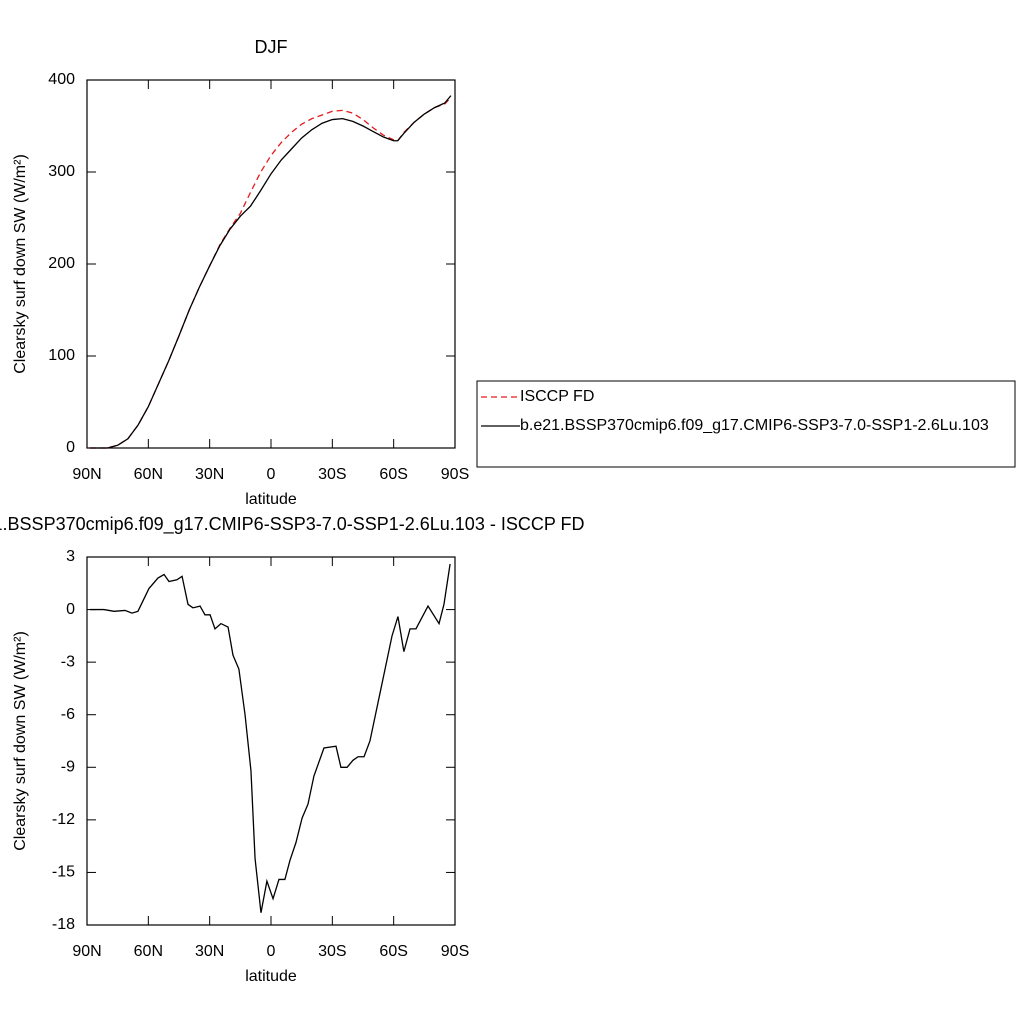  I want to click on y-tick-label: -12, so click(63, 819).